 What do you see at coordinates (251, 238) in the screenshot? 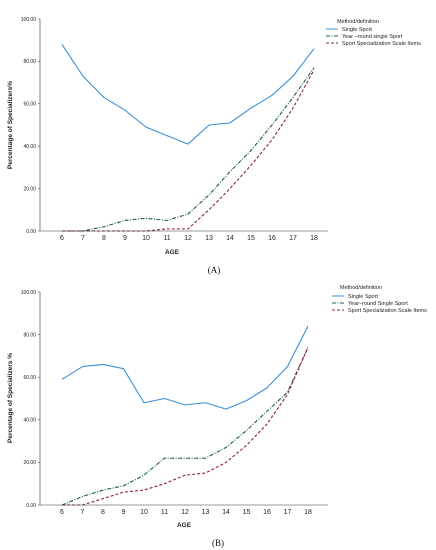
I see `x-tick-label-a: 15` at bounding box center [251, 238].